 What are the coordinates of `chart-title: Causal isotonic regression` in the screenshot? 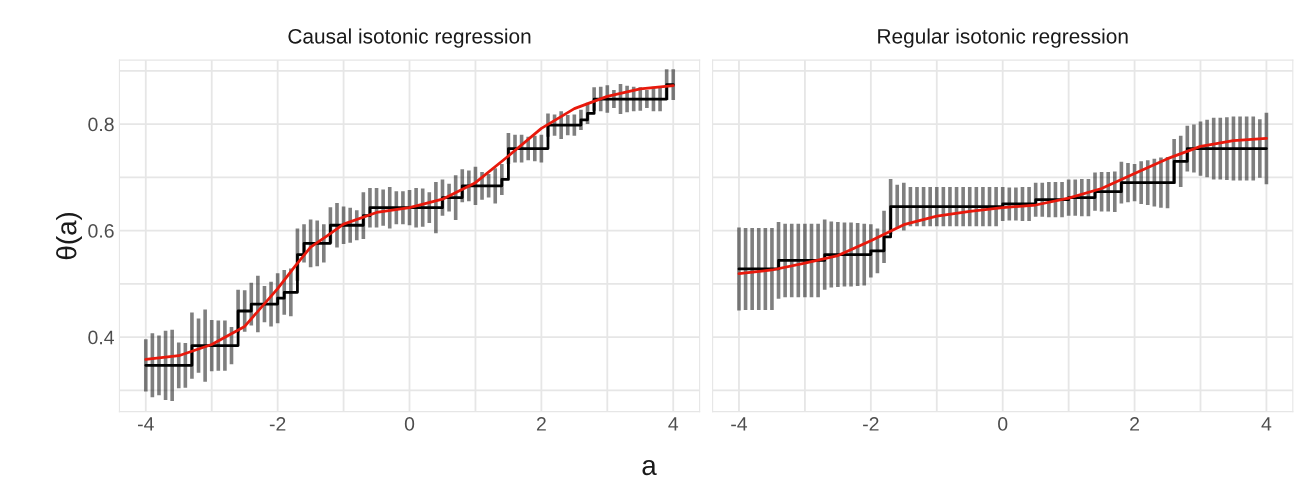 It's located at (409, 38).